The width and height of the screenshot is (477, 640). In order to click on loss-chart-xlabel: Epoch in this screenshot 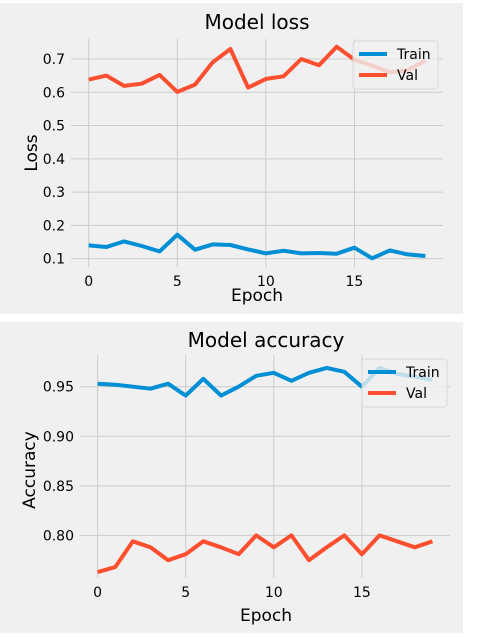, I will do `click(257, 296)`.